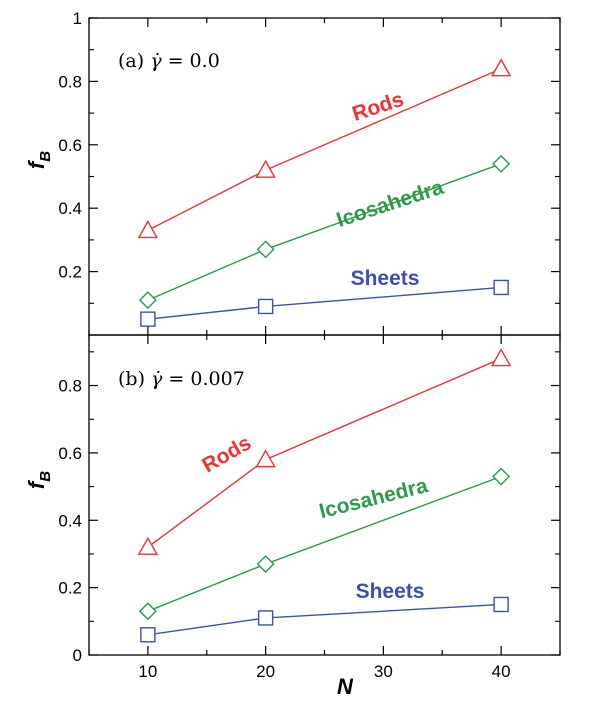  I want to click on y-tick-label: 1, so click(77, 18).